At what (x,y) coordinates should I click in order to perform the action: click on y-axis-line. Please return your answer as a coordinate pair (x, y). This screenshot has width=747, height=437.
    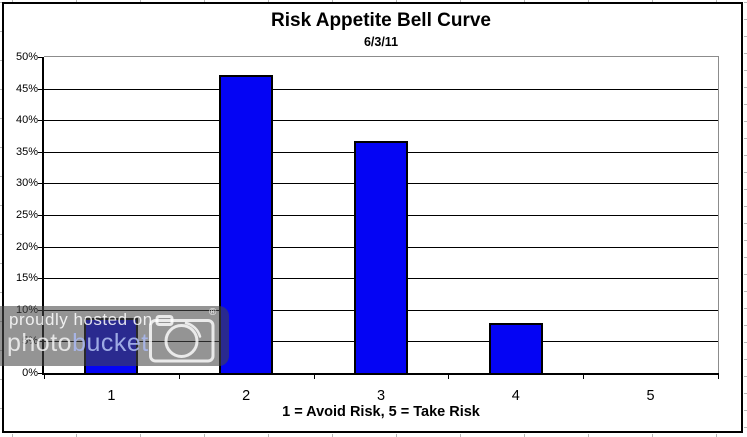
    Looking at the image, I should click on (43, 216).